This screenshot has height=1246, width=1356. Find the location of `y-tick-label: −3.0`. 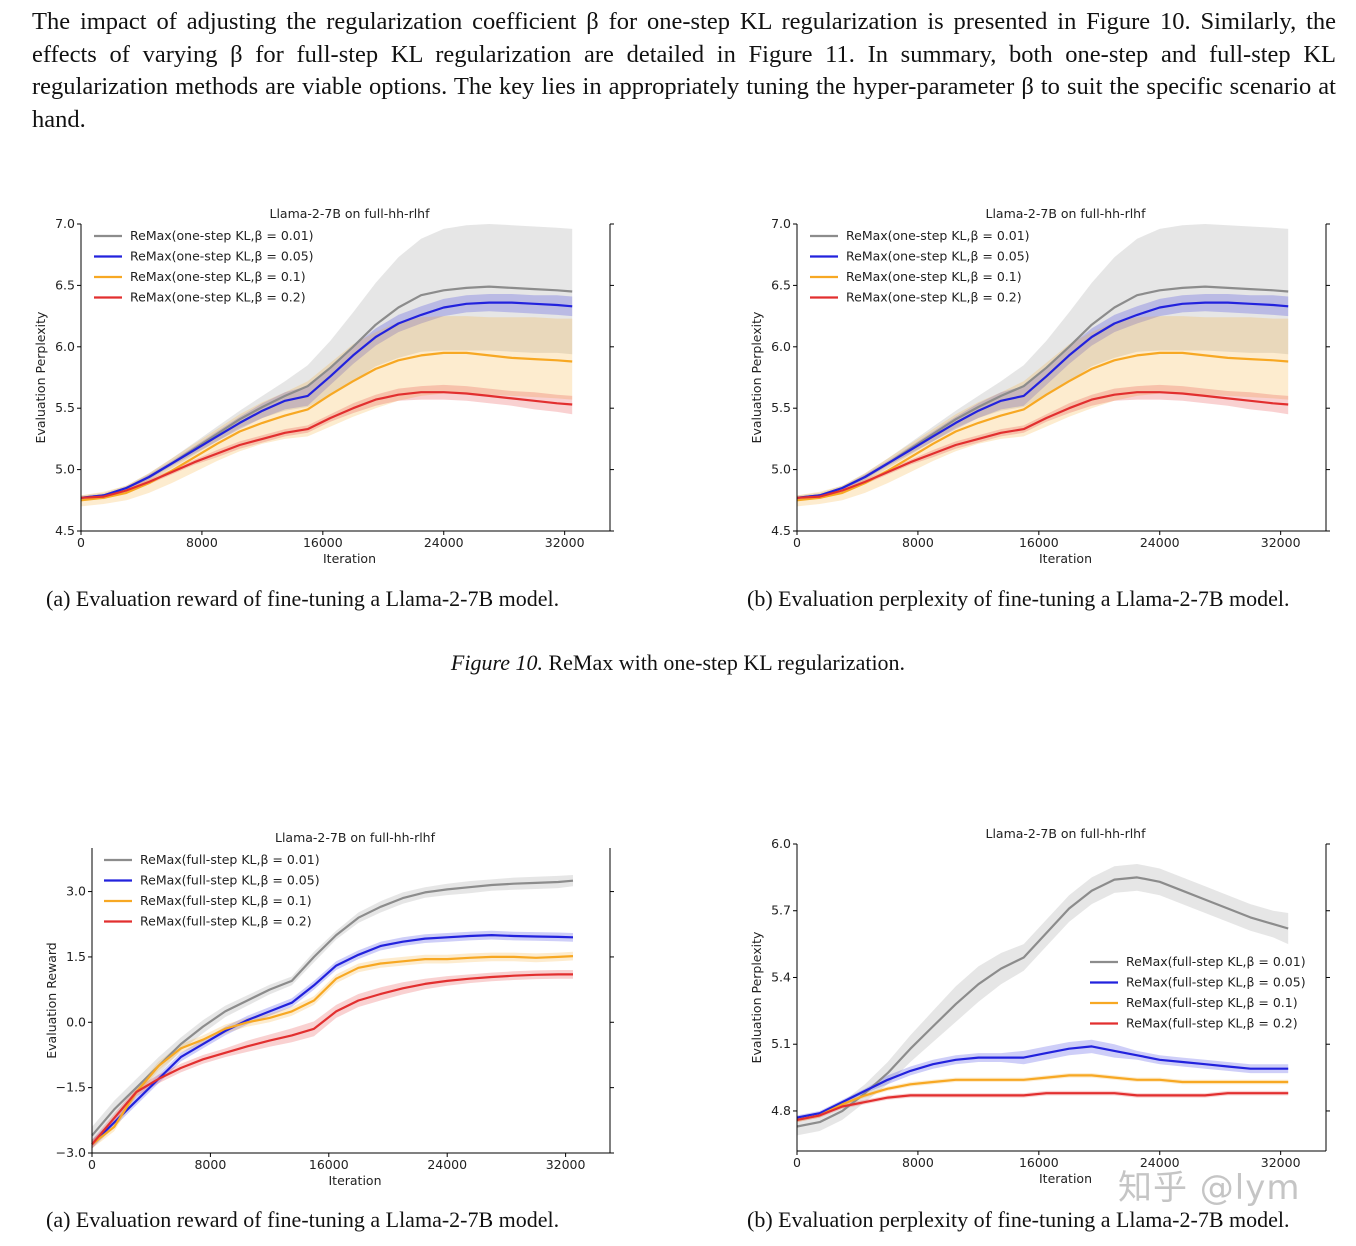

y-tick-label: −3.0 is located at coordinates (71, 1152).